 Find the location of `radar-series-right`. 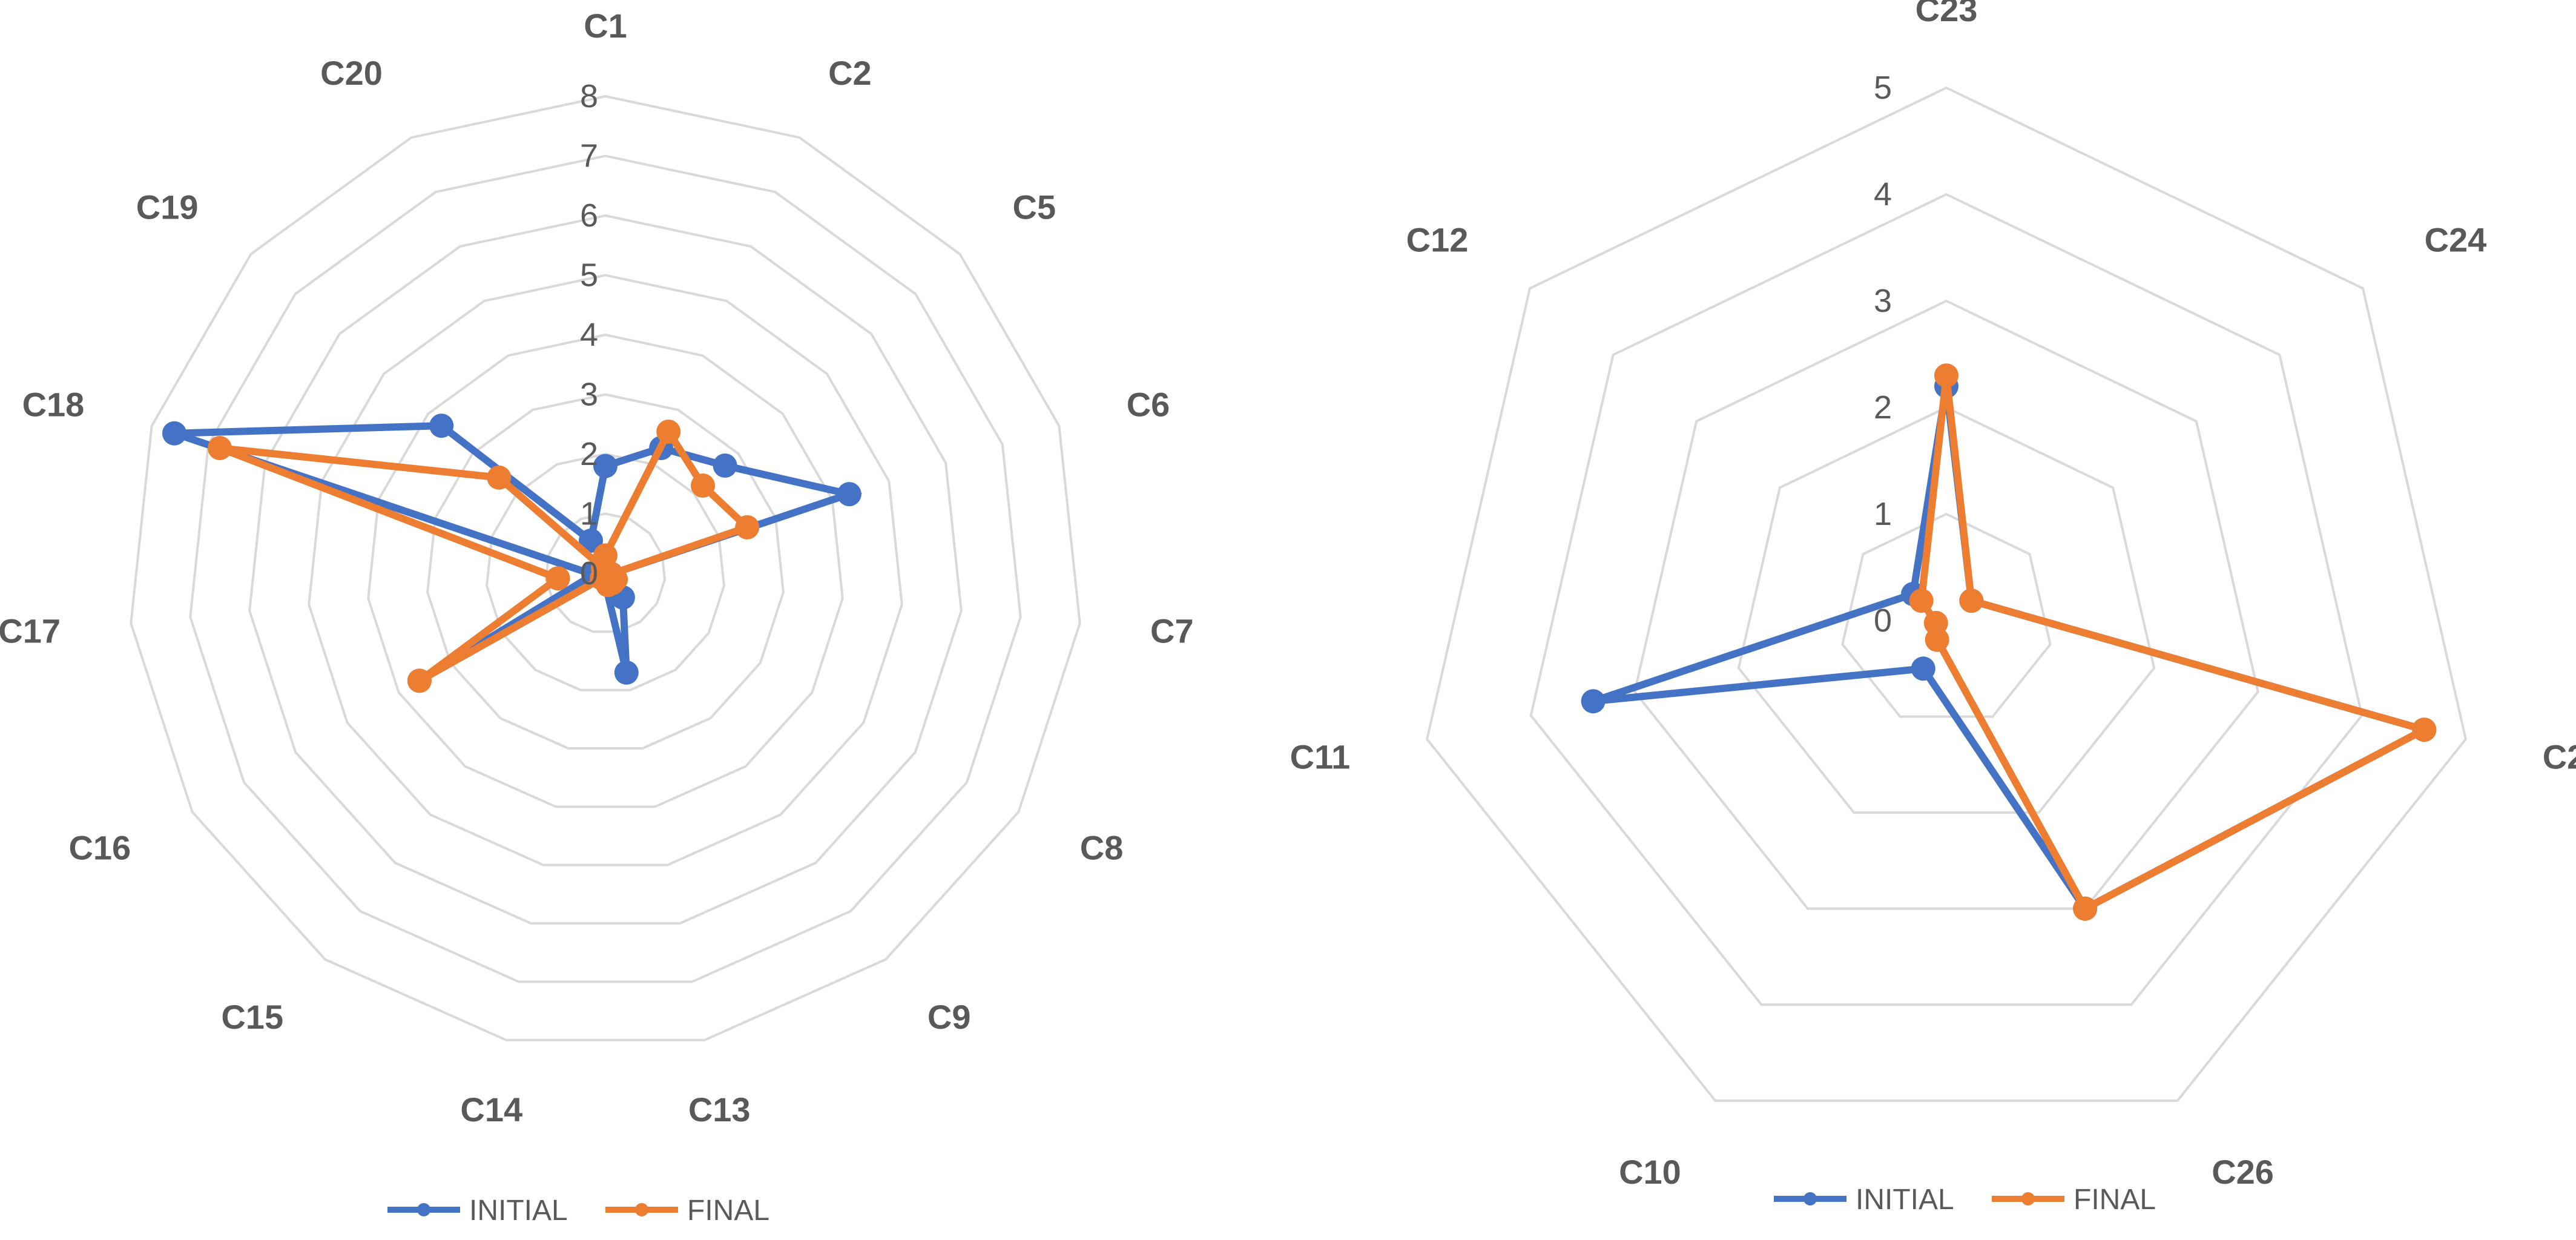

radar-series-right is located at coordinates (2009, 642).